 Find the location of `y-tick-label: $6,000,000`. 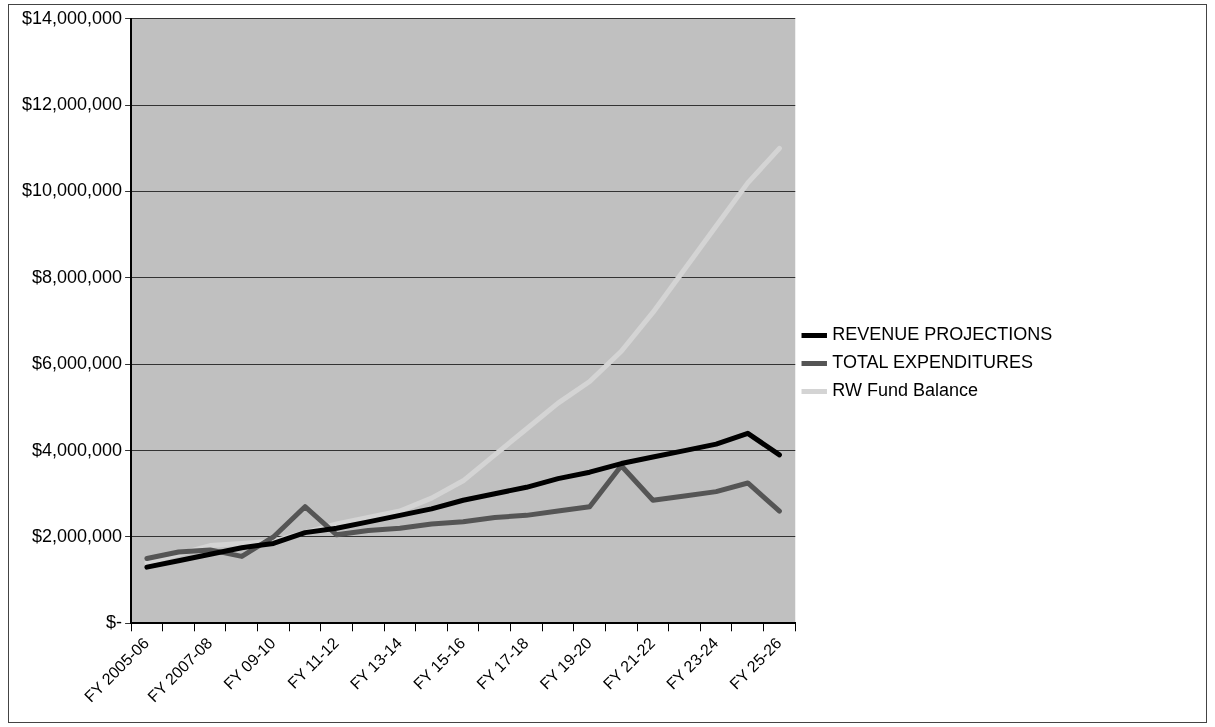

y-tick-label: $6,000,000 is located at coordinates (77, 363).